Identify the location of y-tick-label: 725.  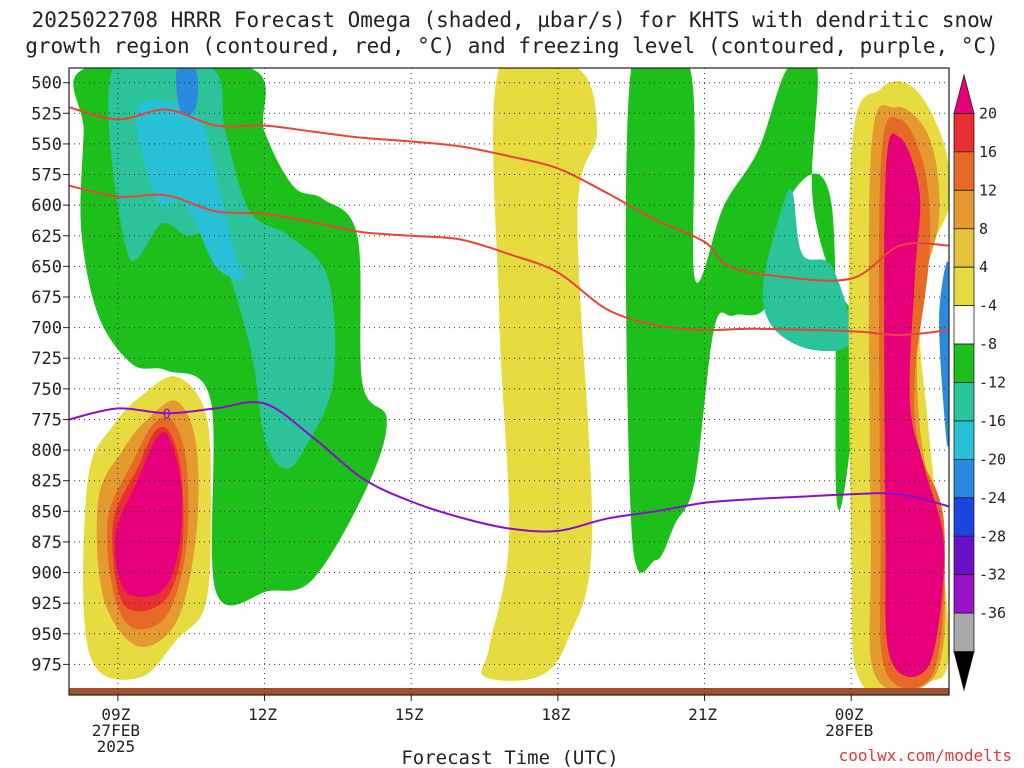
(46, 359).